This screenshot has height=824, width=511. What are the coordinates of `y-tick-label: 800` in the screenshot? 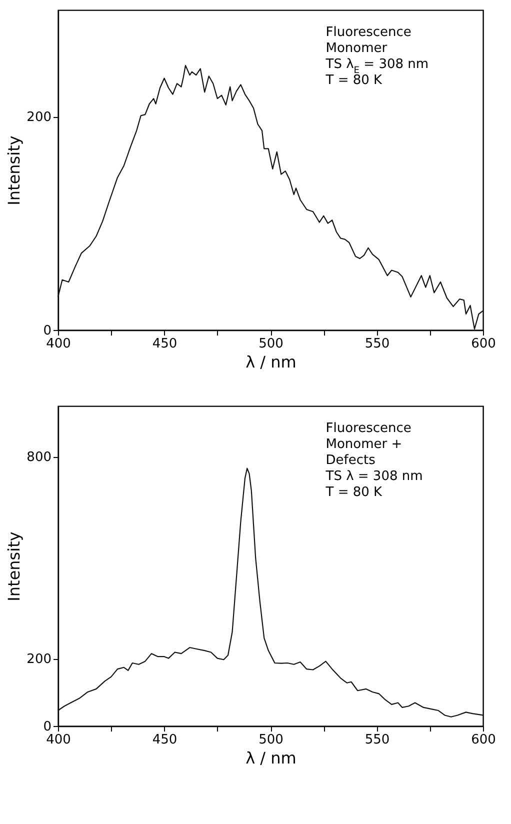 It's located at (39, 458).